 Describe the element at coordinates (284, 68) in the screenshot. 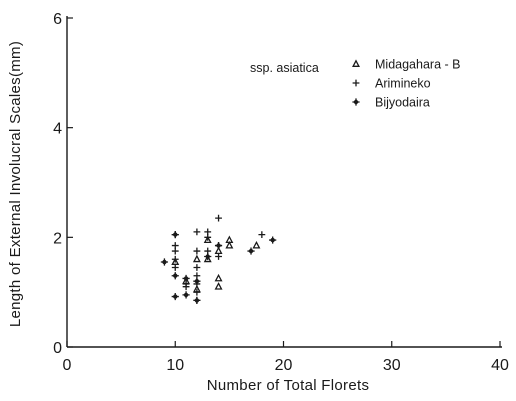

I see `legend-title: ssp. asiatica` at that location.